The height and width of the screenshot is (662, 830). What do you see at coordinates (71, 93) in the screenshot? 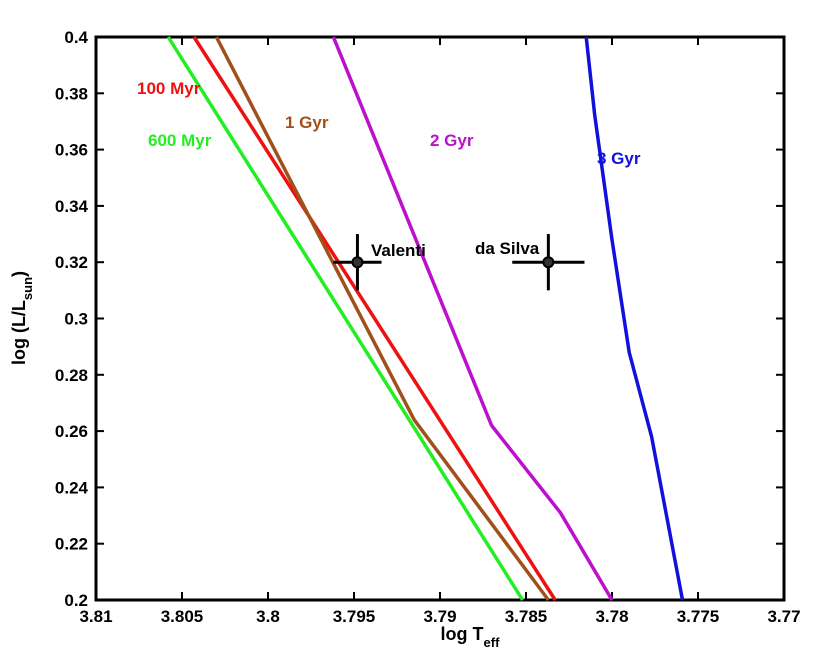
I see `y-tick-label: 0.38` at bounding box center [71, 93].